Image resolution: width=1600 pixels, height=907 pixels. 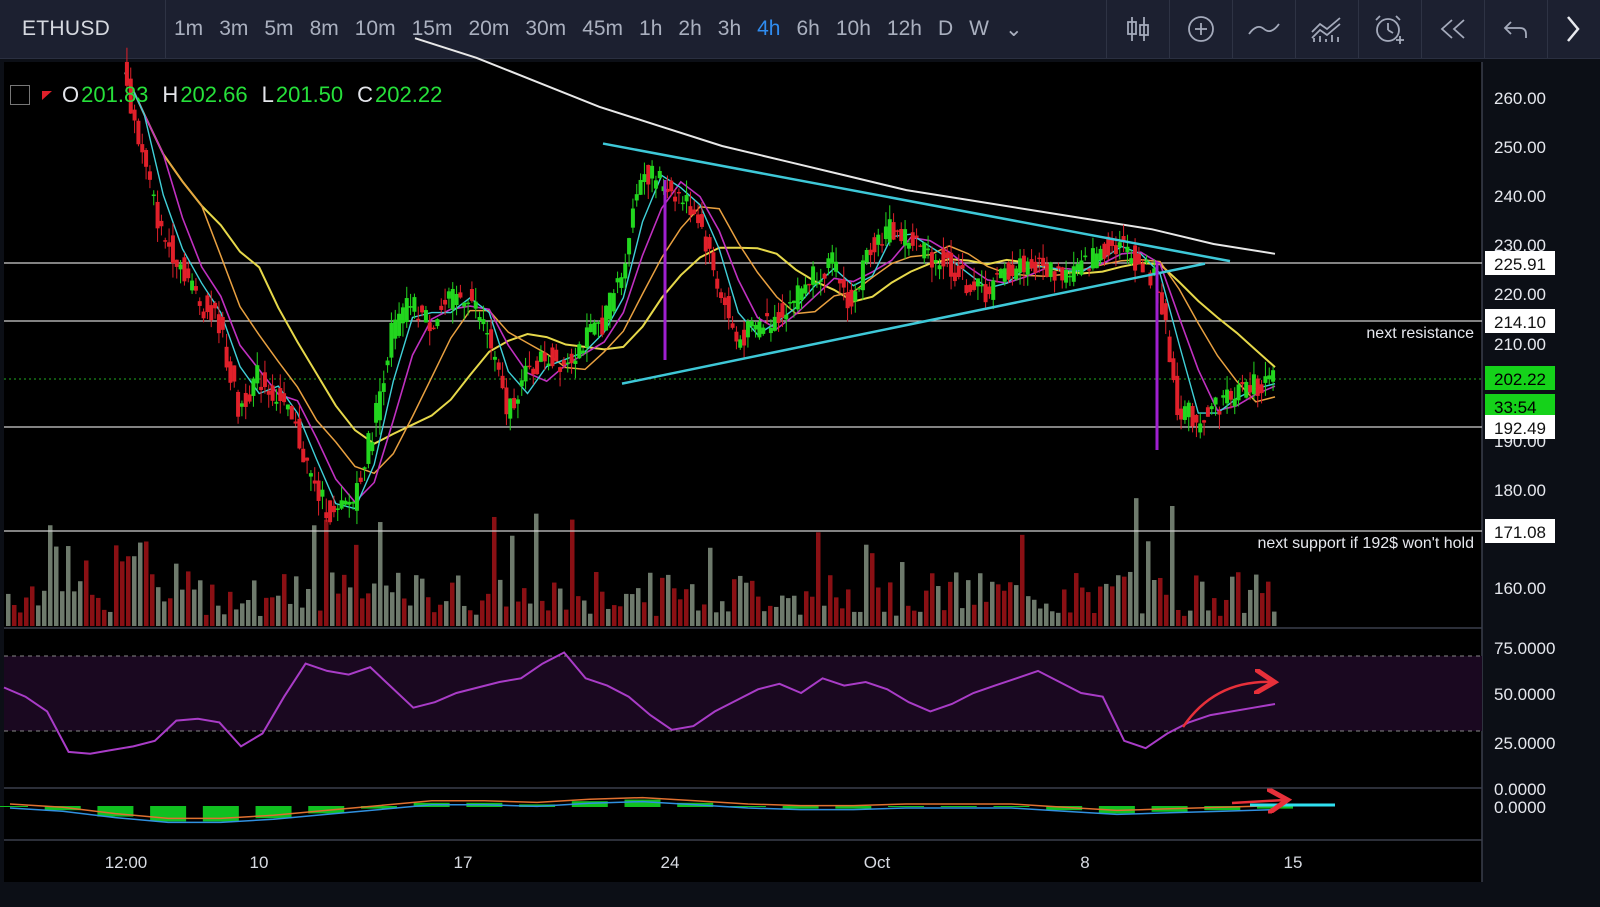 I want to click on flag-icon, so click(x=47, y=95).